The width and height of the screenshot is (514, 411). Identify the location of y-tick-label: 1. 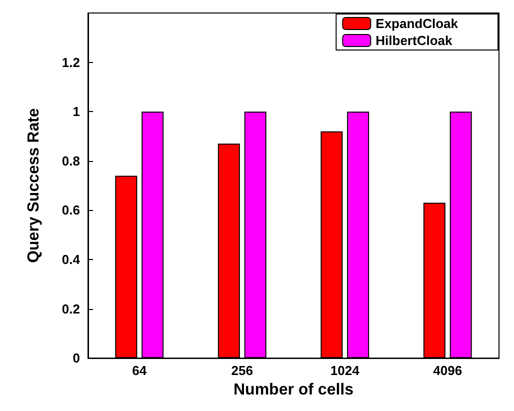
(76, 112).